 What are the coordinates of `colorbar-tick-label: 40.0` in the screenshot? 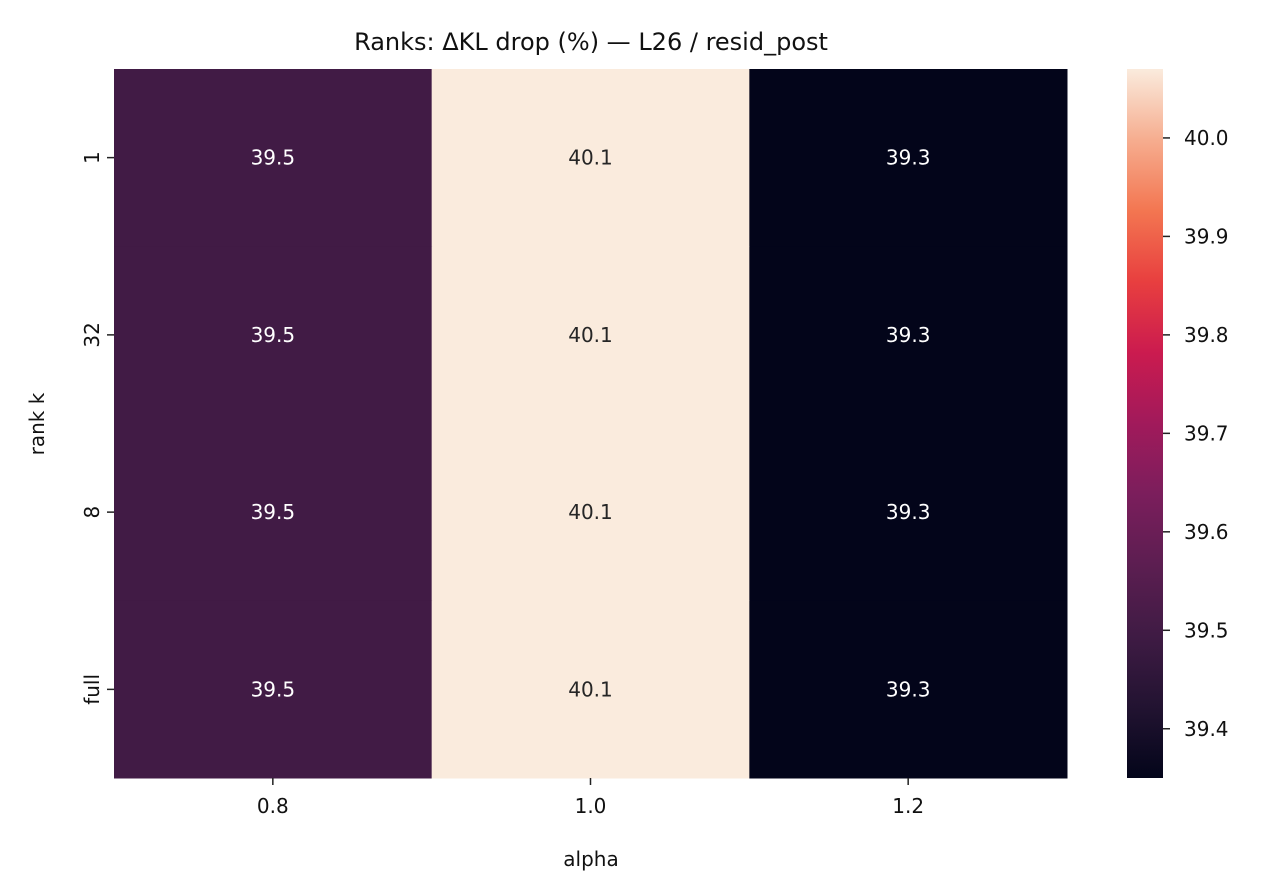 It's located at (1206, 138).